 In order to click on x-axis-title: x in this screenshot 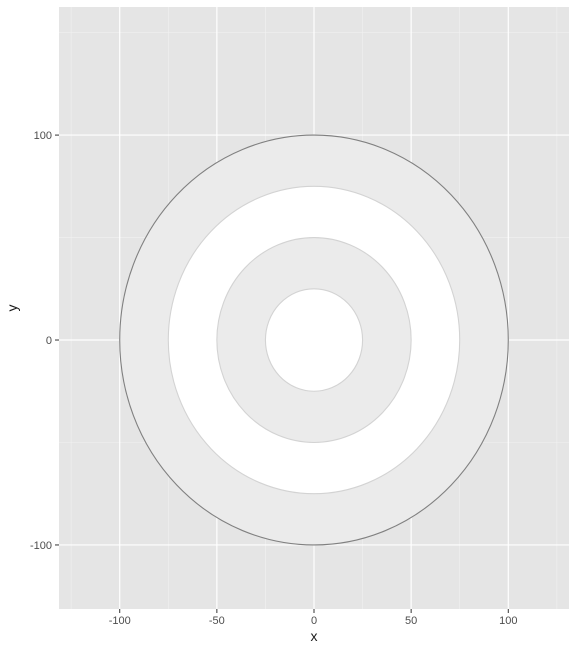, I will do `click(314, 636)`.